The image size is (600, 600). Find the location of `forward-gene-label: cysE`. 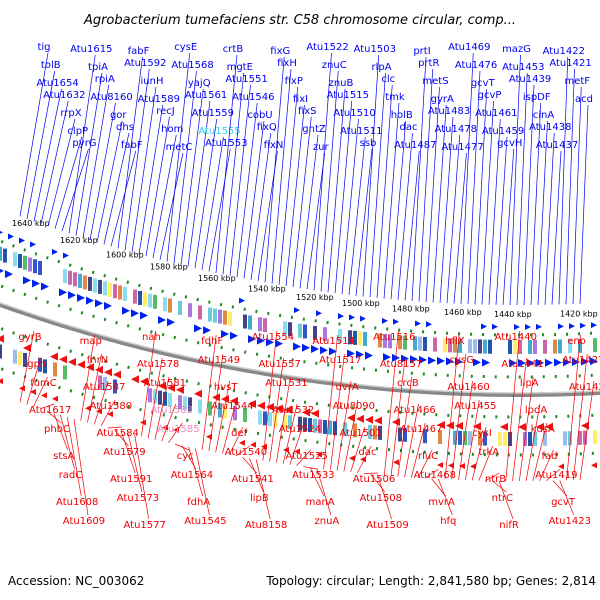

forward-gene-label: cysE is located at coordinates (185, 47).